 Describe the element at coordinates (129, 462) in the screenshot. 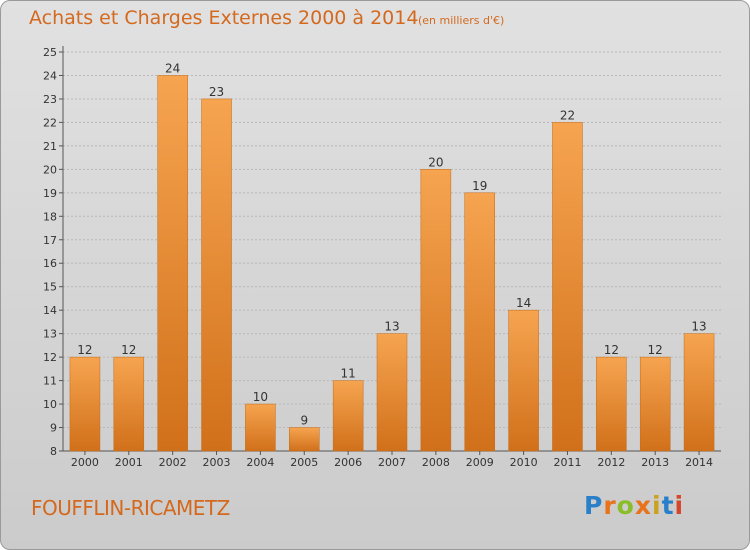

I see `x-tick-label: 2001` at that location.